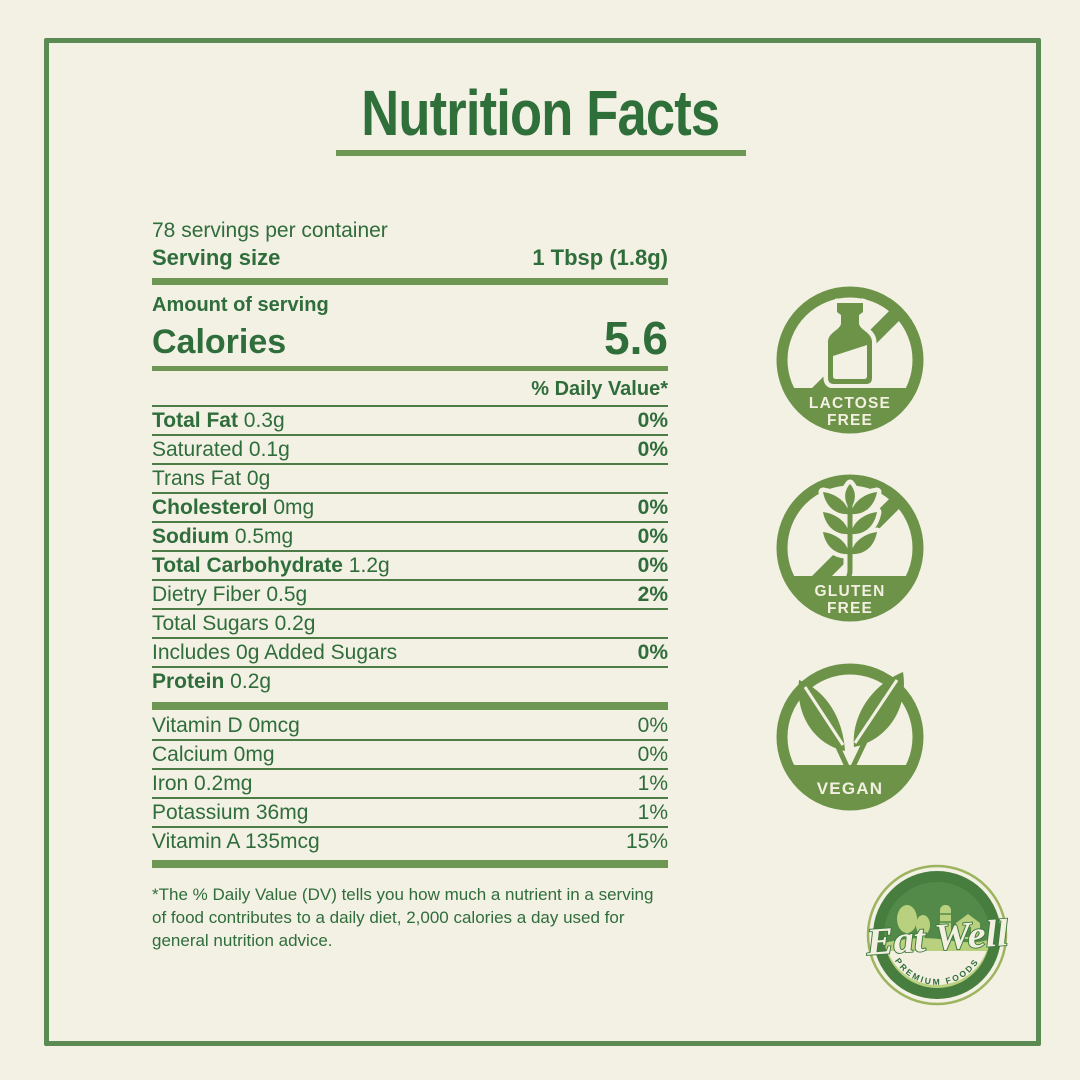  I want to click on table-row: Iron 0.2mg 1%, so click(410, 784).